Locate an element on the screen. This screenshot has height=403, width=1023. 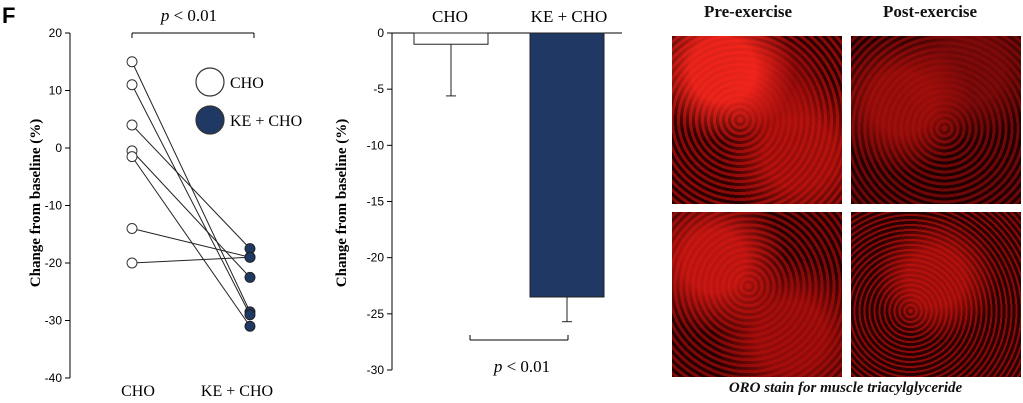
micrograph-cho-pre is located at coordinates (757, 294).